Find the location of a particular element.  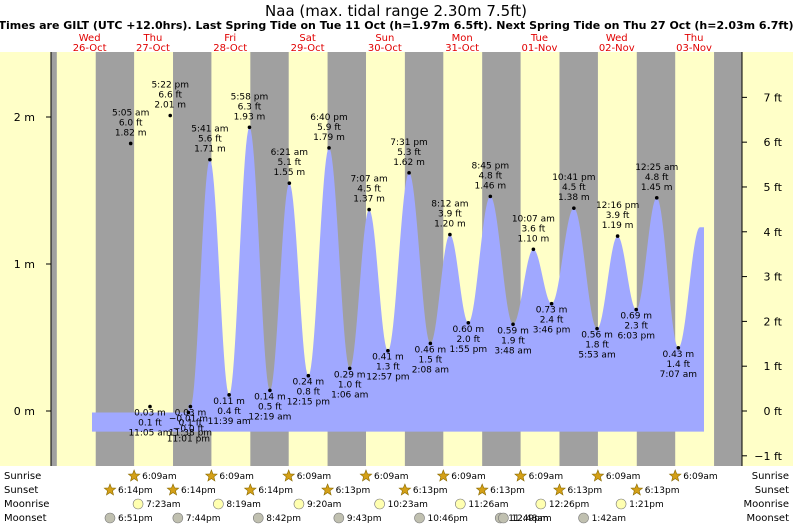

high-tide-label: 1.19 m is located at coordinates (618, 226).